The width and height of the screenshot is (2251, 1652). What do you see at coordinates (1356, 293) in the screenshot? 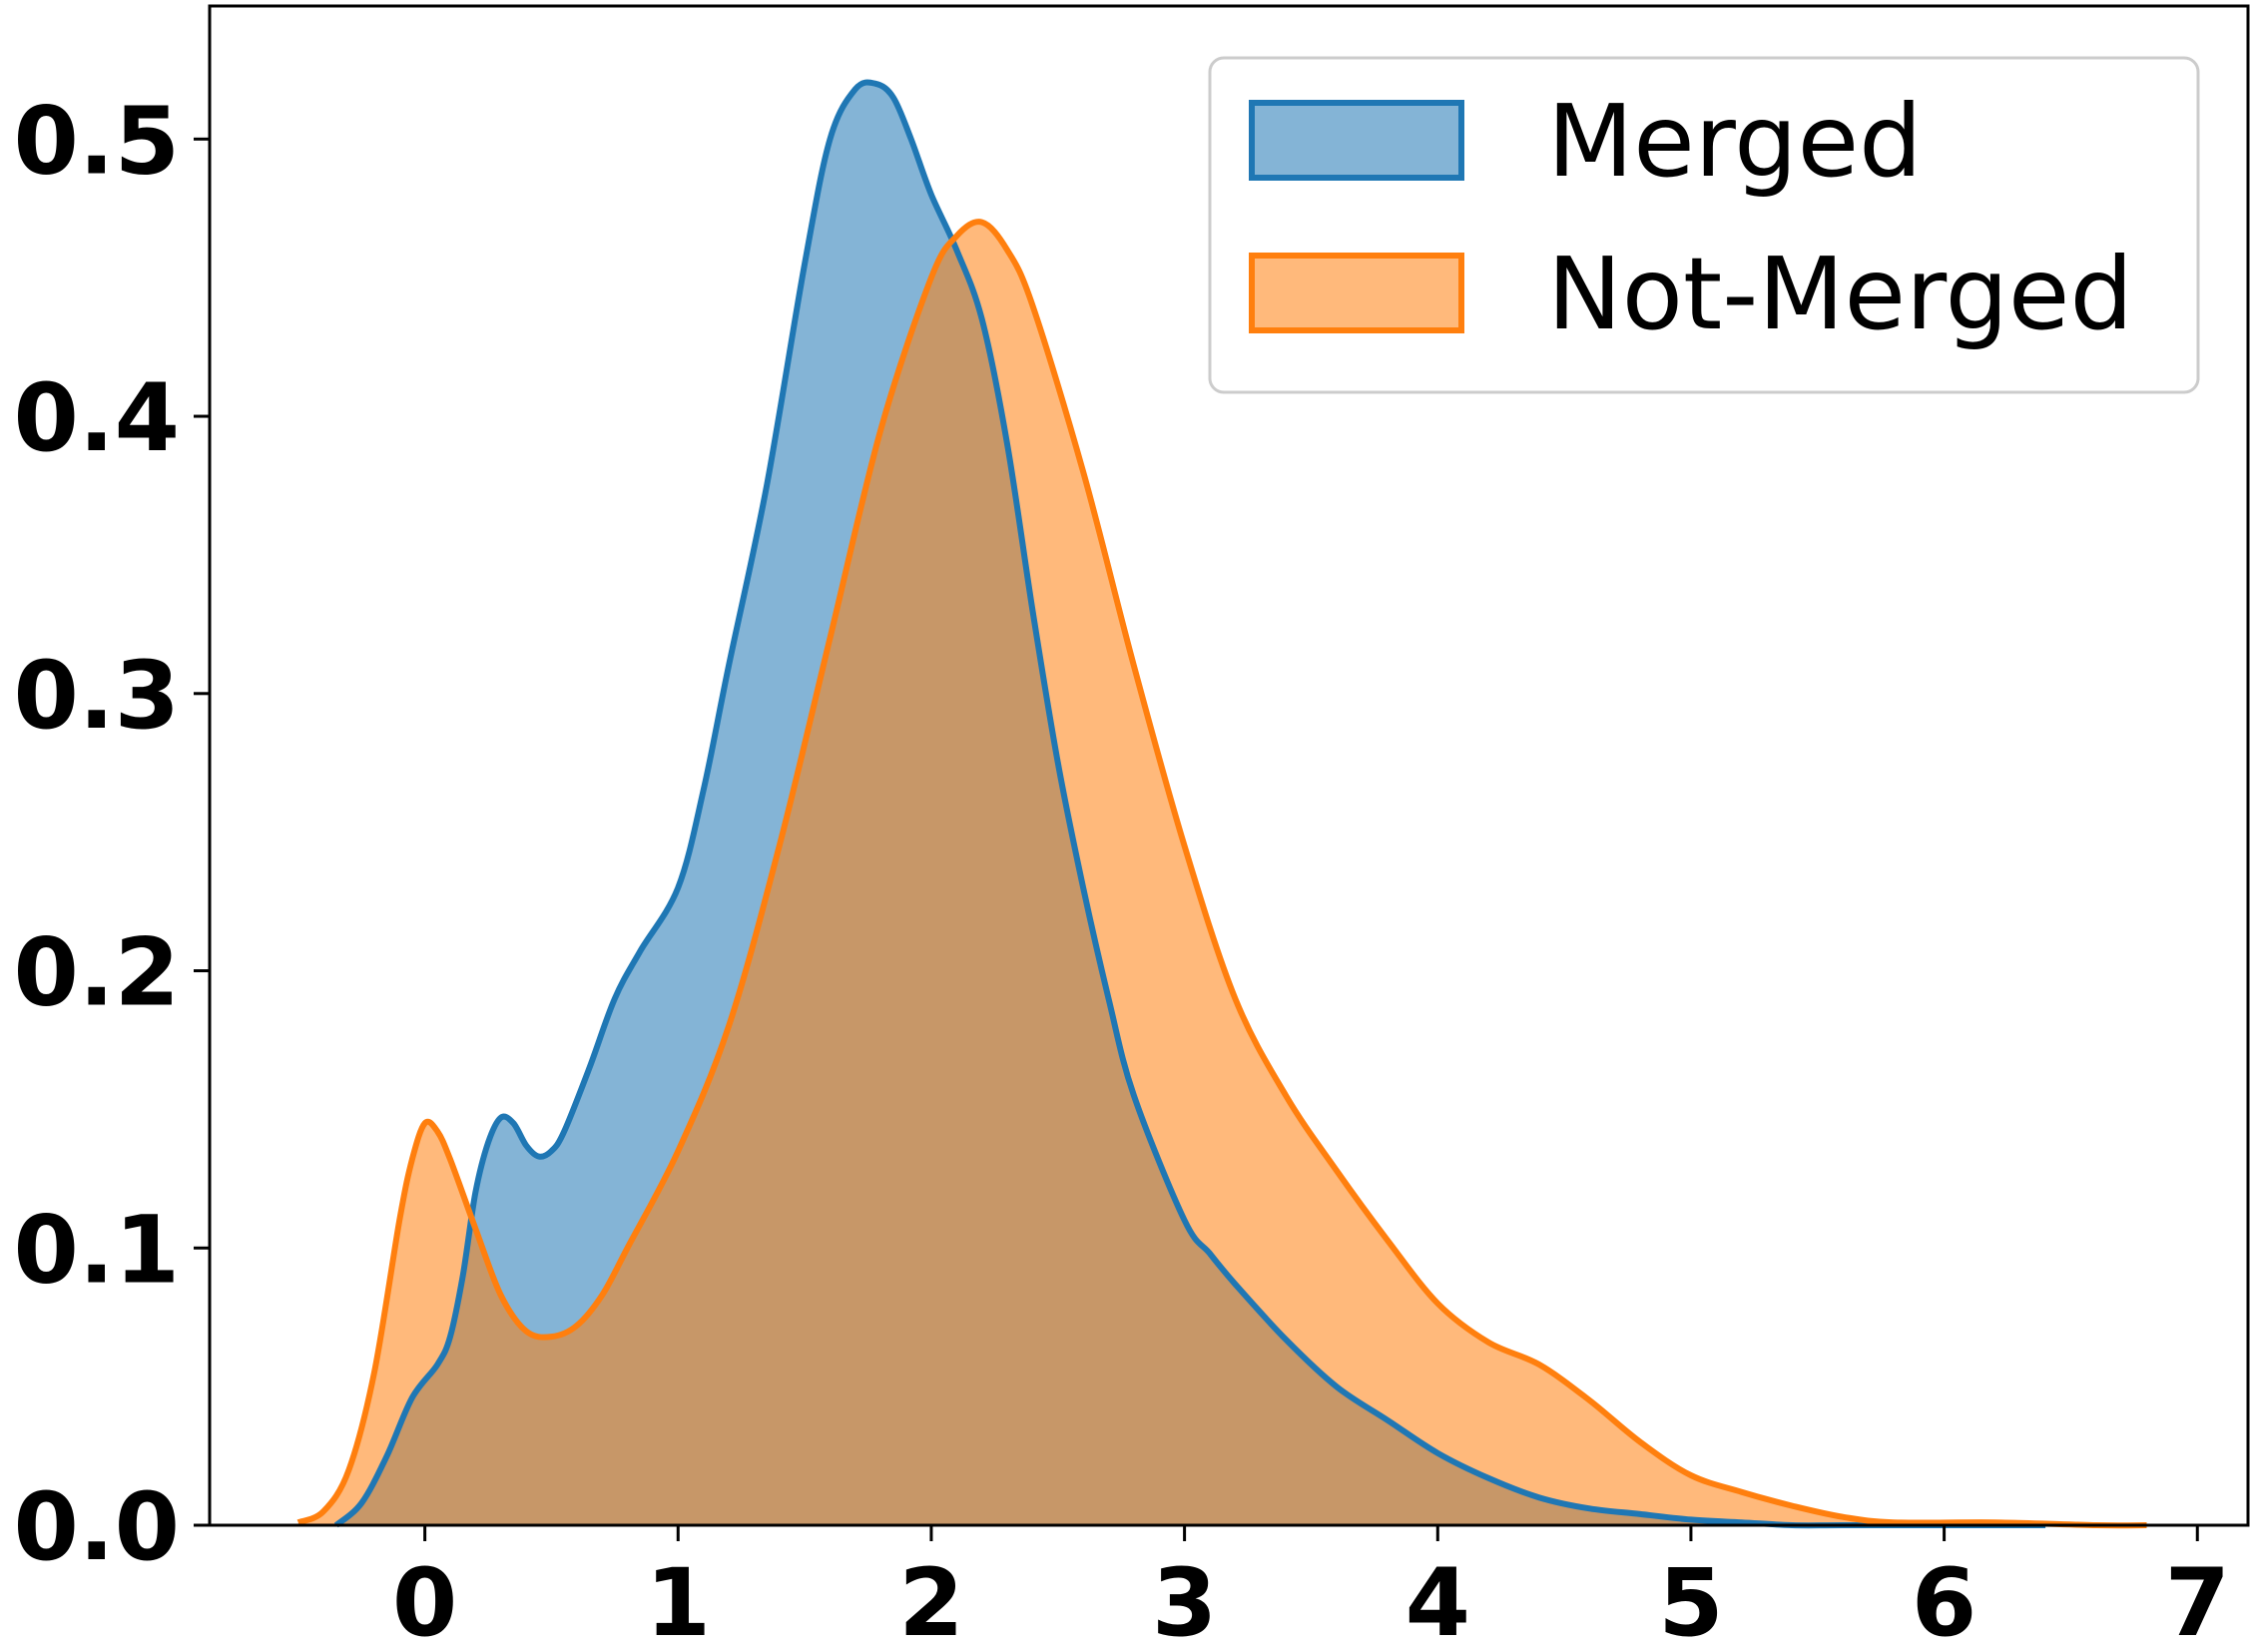
I see `legend-swatch-not-merged` at bounding box center [1356, 293].